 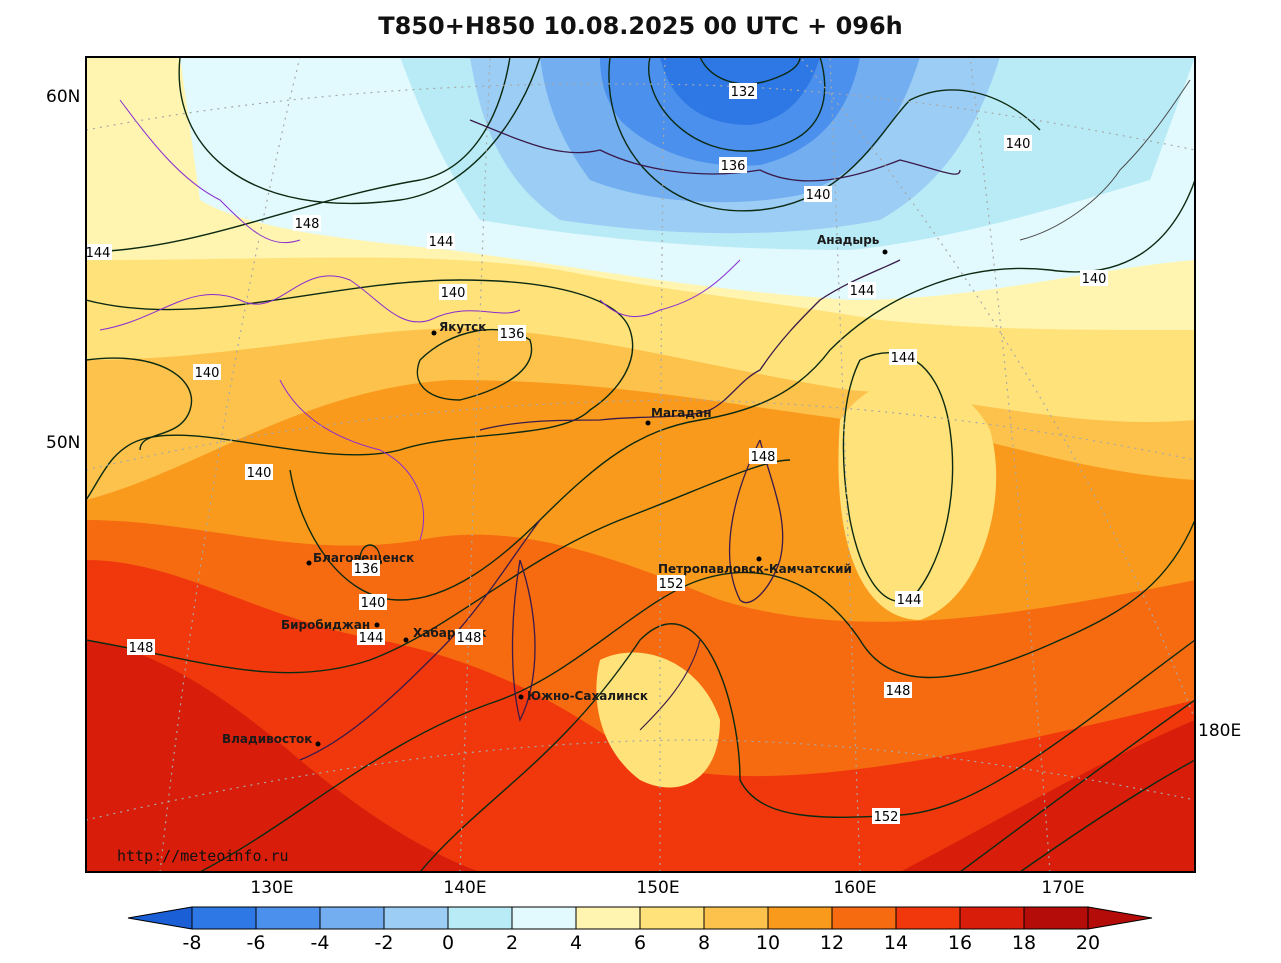 I want to click on lon-label: 130E, so click(x=271, y=888).